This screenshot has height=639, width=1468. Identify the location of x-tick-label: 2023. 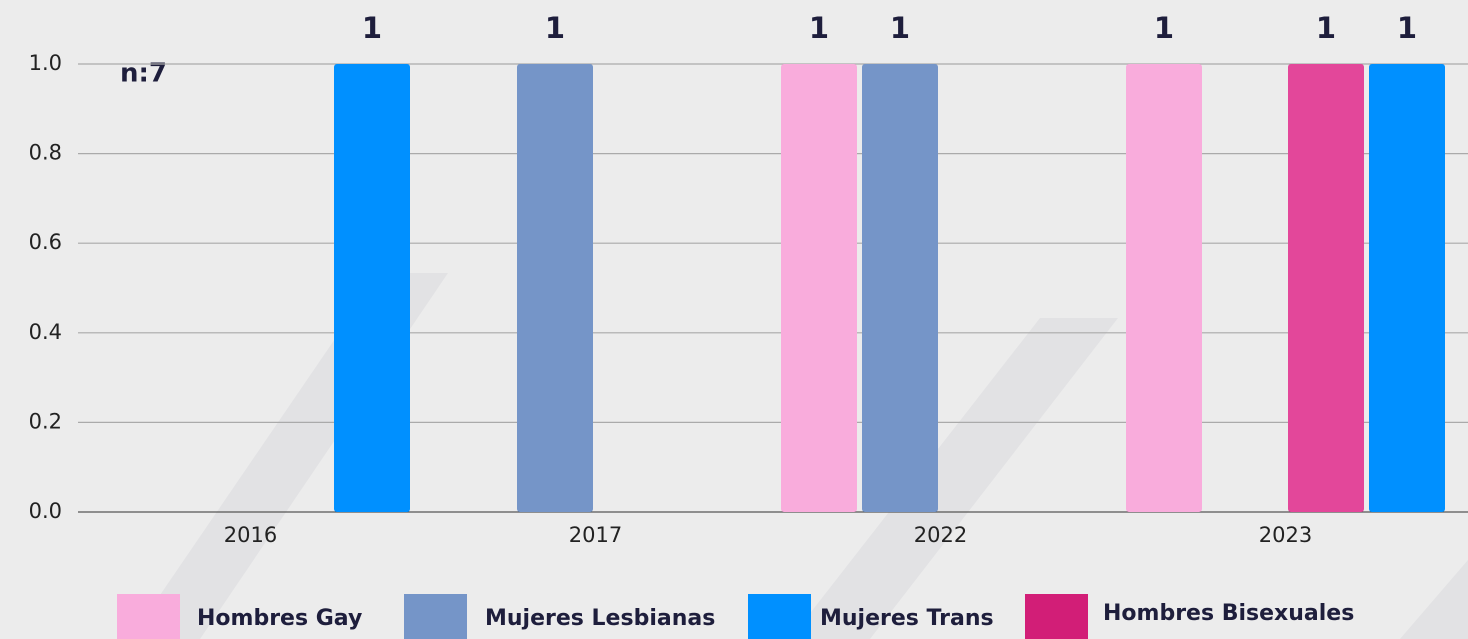
(1285, 535).